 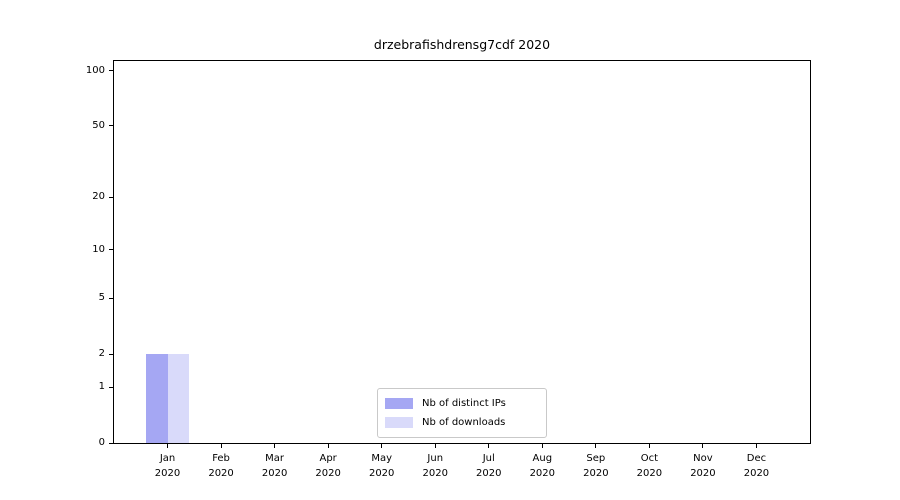 What do you see at coordinates (328, 466) in the screenshot?
I see `x-tick-label: Apr 2020` at bounding box center [328, 466].